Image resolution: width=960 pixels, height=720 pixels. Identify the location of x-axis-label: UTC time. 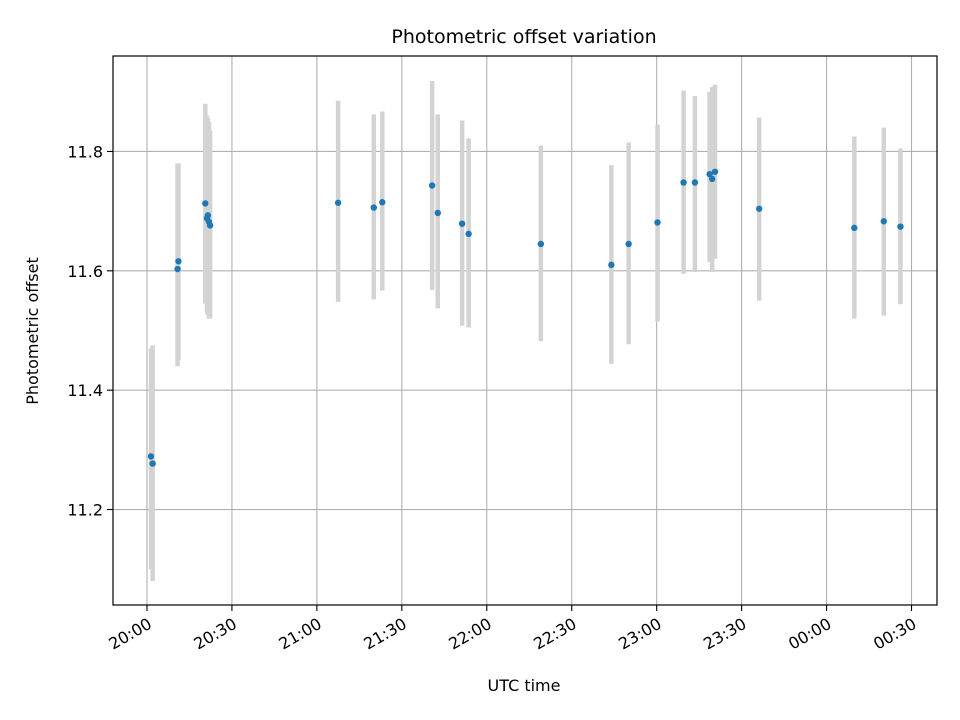
(524, 685).